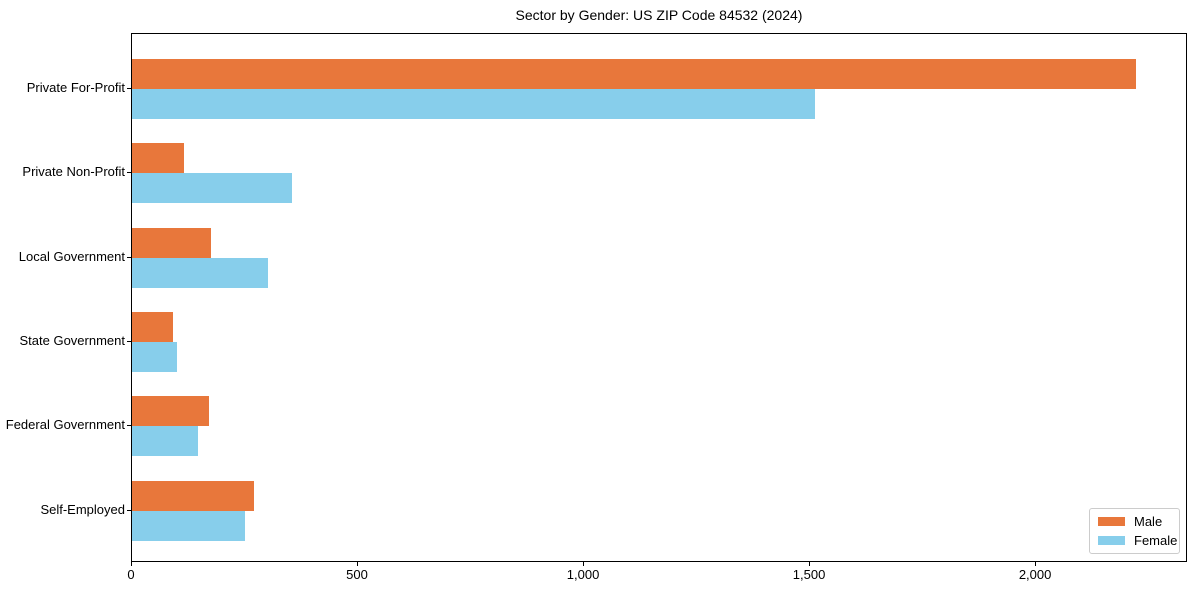 The image size is (1200, 600). Describe the element at coordinates (473, 104) in the screenshot. I see `bar-female-private-for-profit` at that location.